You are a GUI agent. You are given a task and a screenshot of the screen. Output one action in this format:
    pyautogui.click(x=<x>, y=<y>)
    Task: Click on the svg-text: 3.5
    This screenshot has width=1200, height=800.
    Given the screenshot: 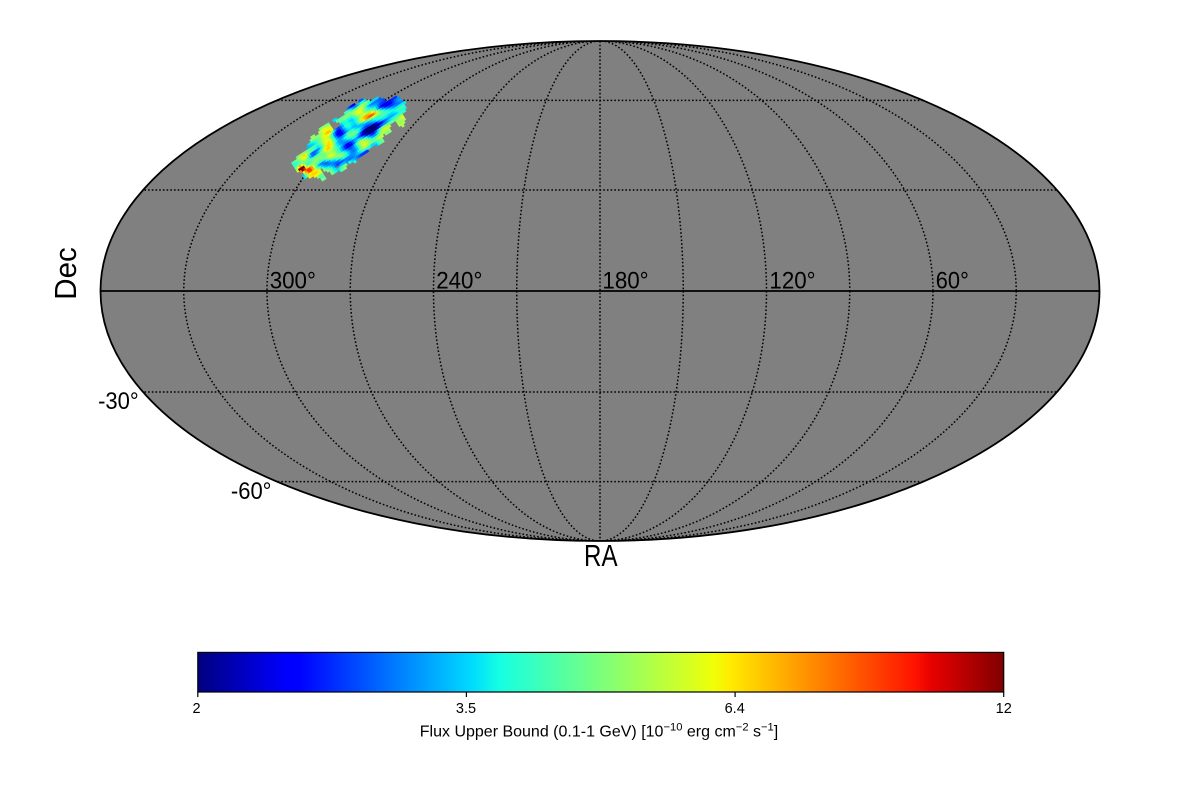 What is the action you would take?
    pyautogui.click(x=466, y=709)
    